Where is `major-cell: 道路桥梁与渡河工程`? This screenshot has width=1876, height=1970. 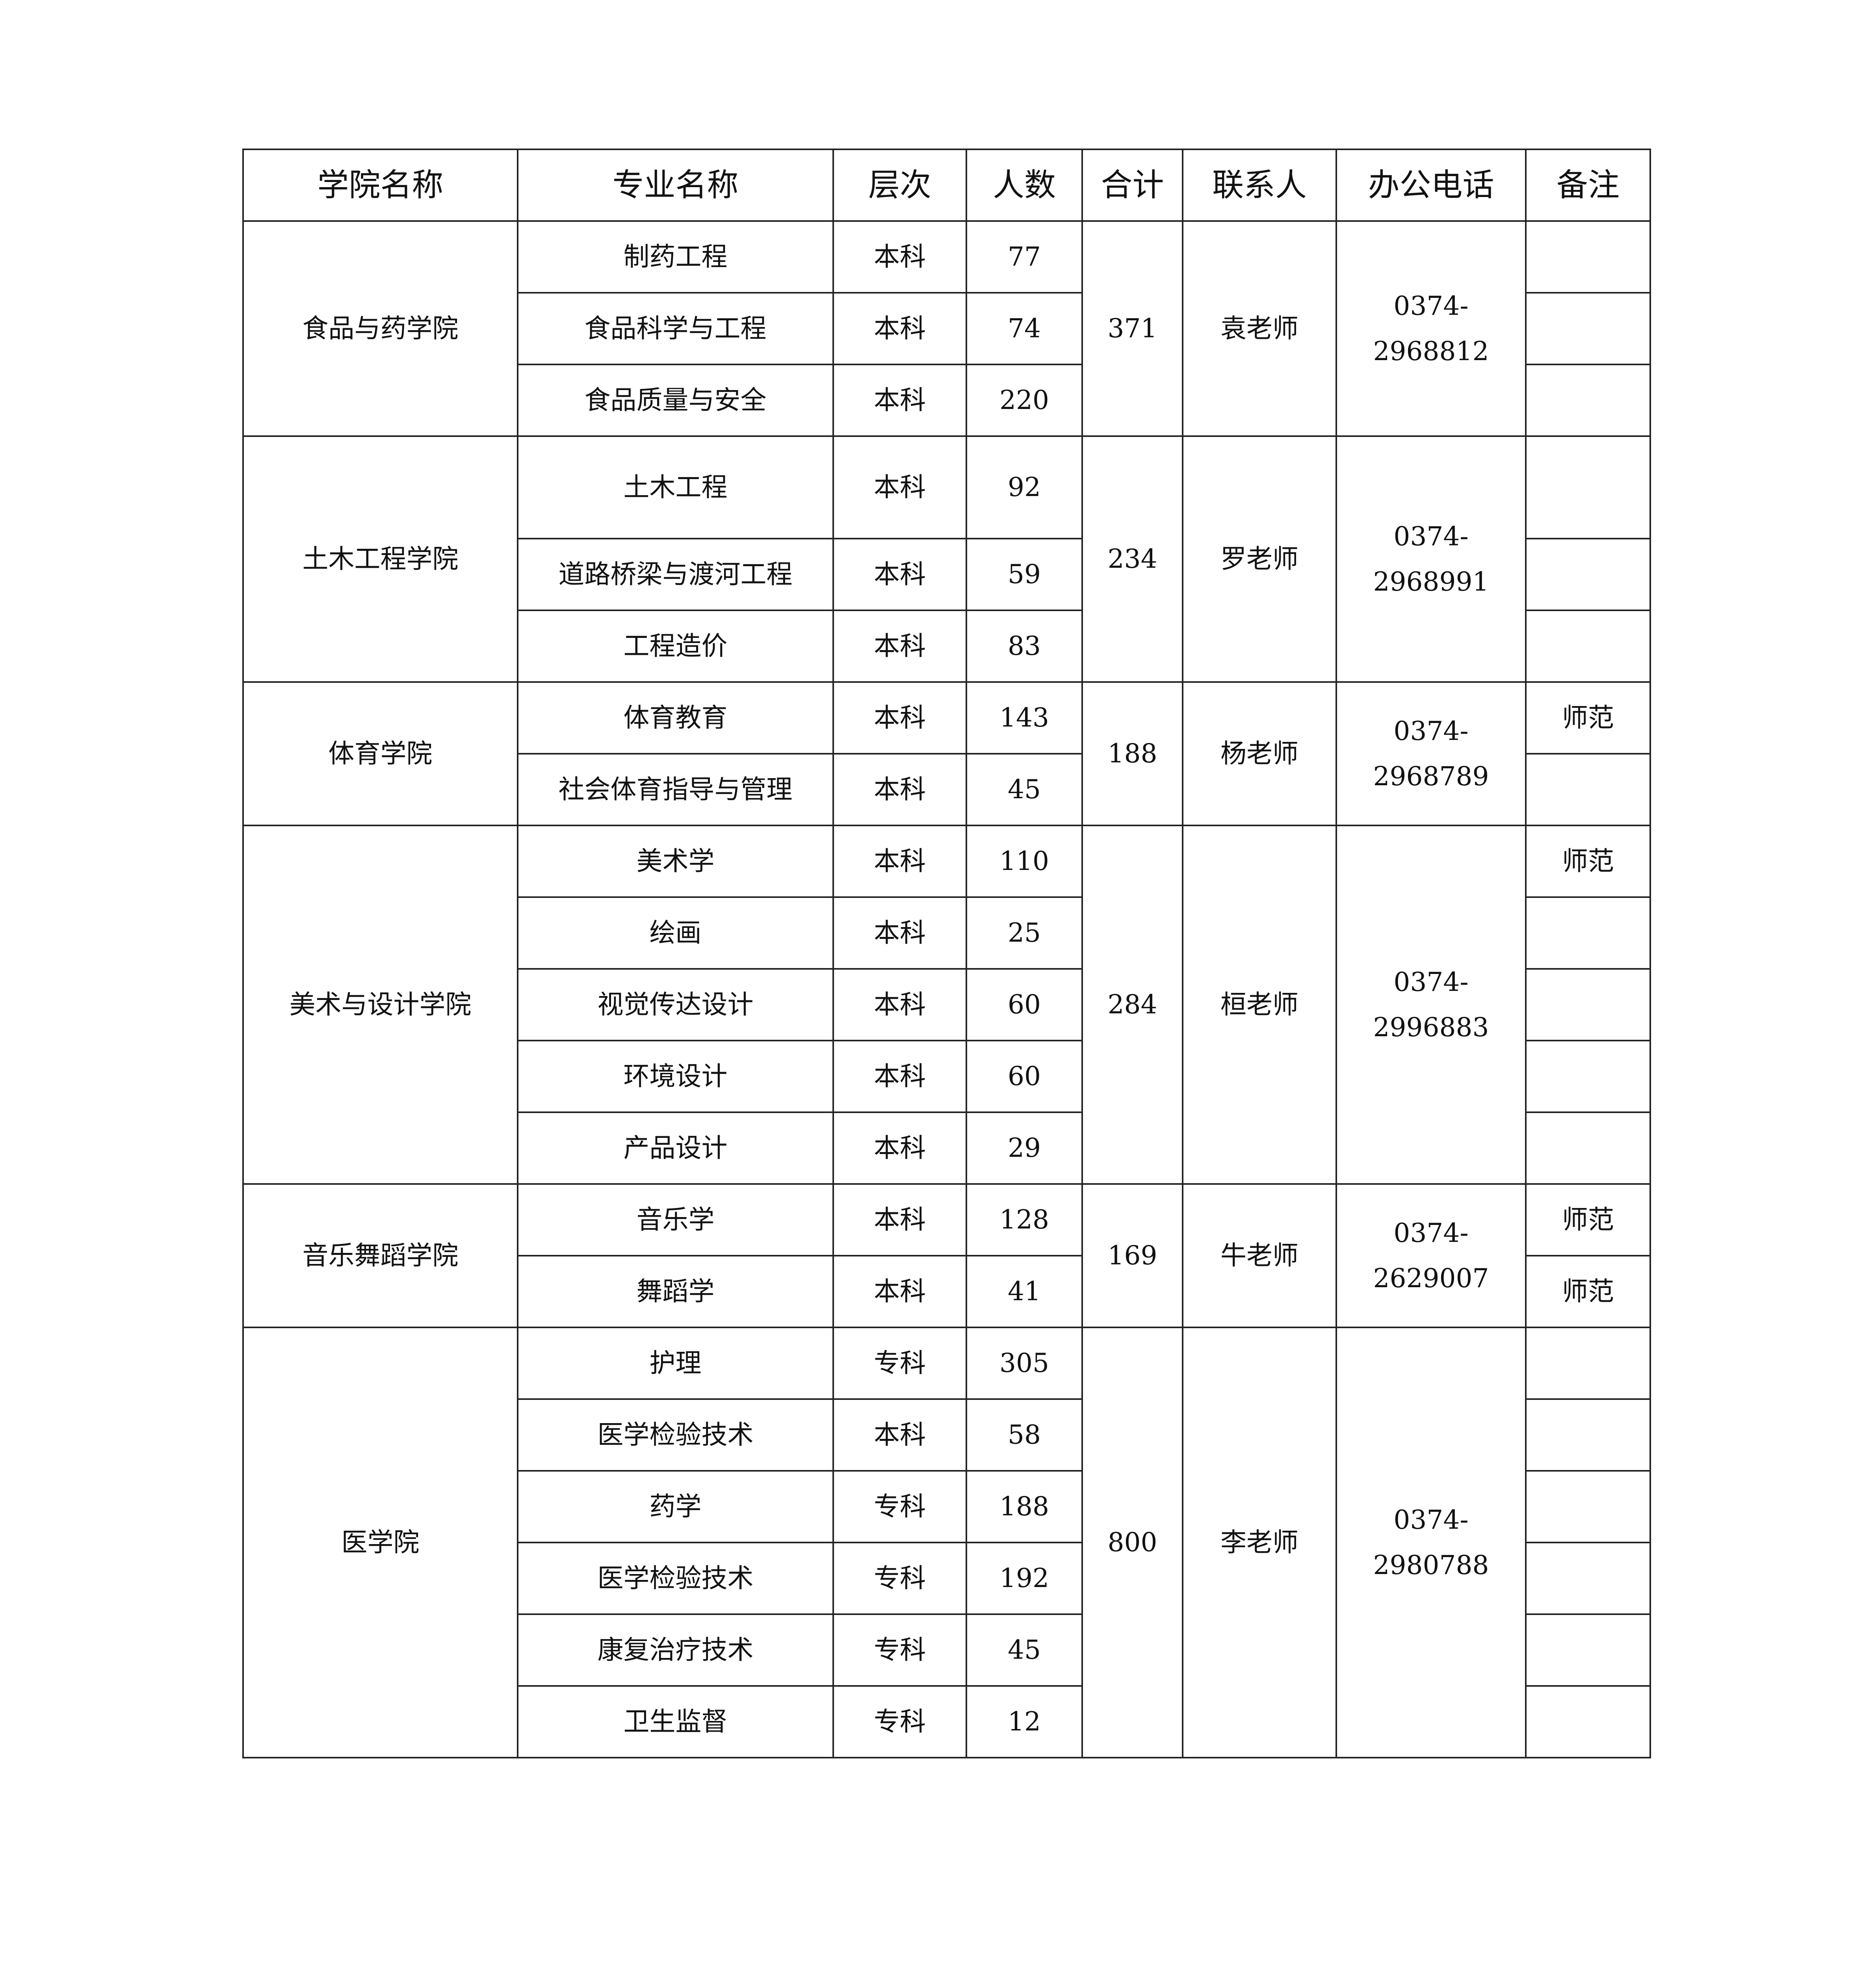 major-cell: 道路桥梁与渡河工程 is located at coordinates (675, 574).